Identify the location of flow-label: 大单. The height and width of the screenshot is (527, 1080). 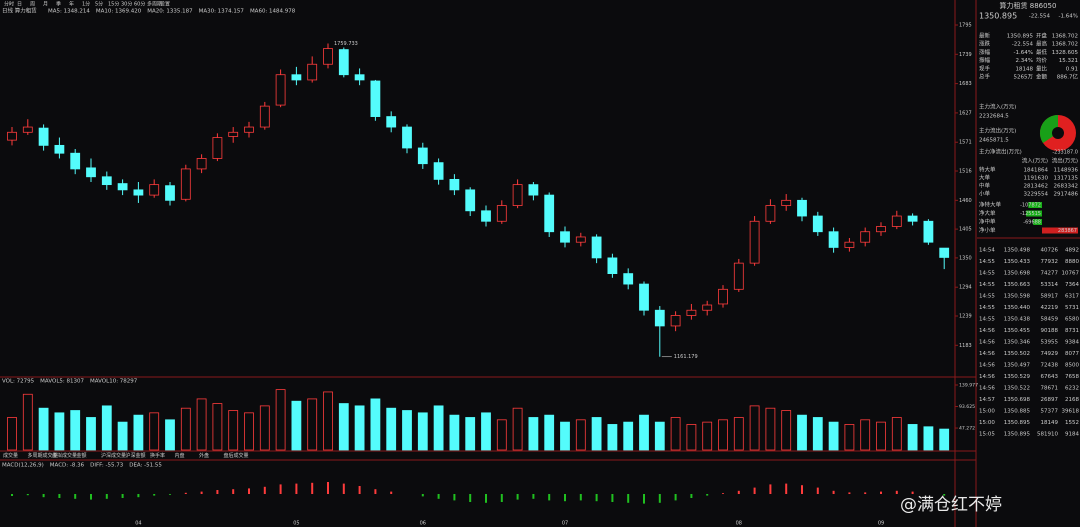
(985, 178).